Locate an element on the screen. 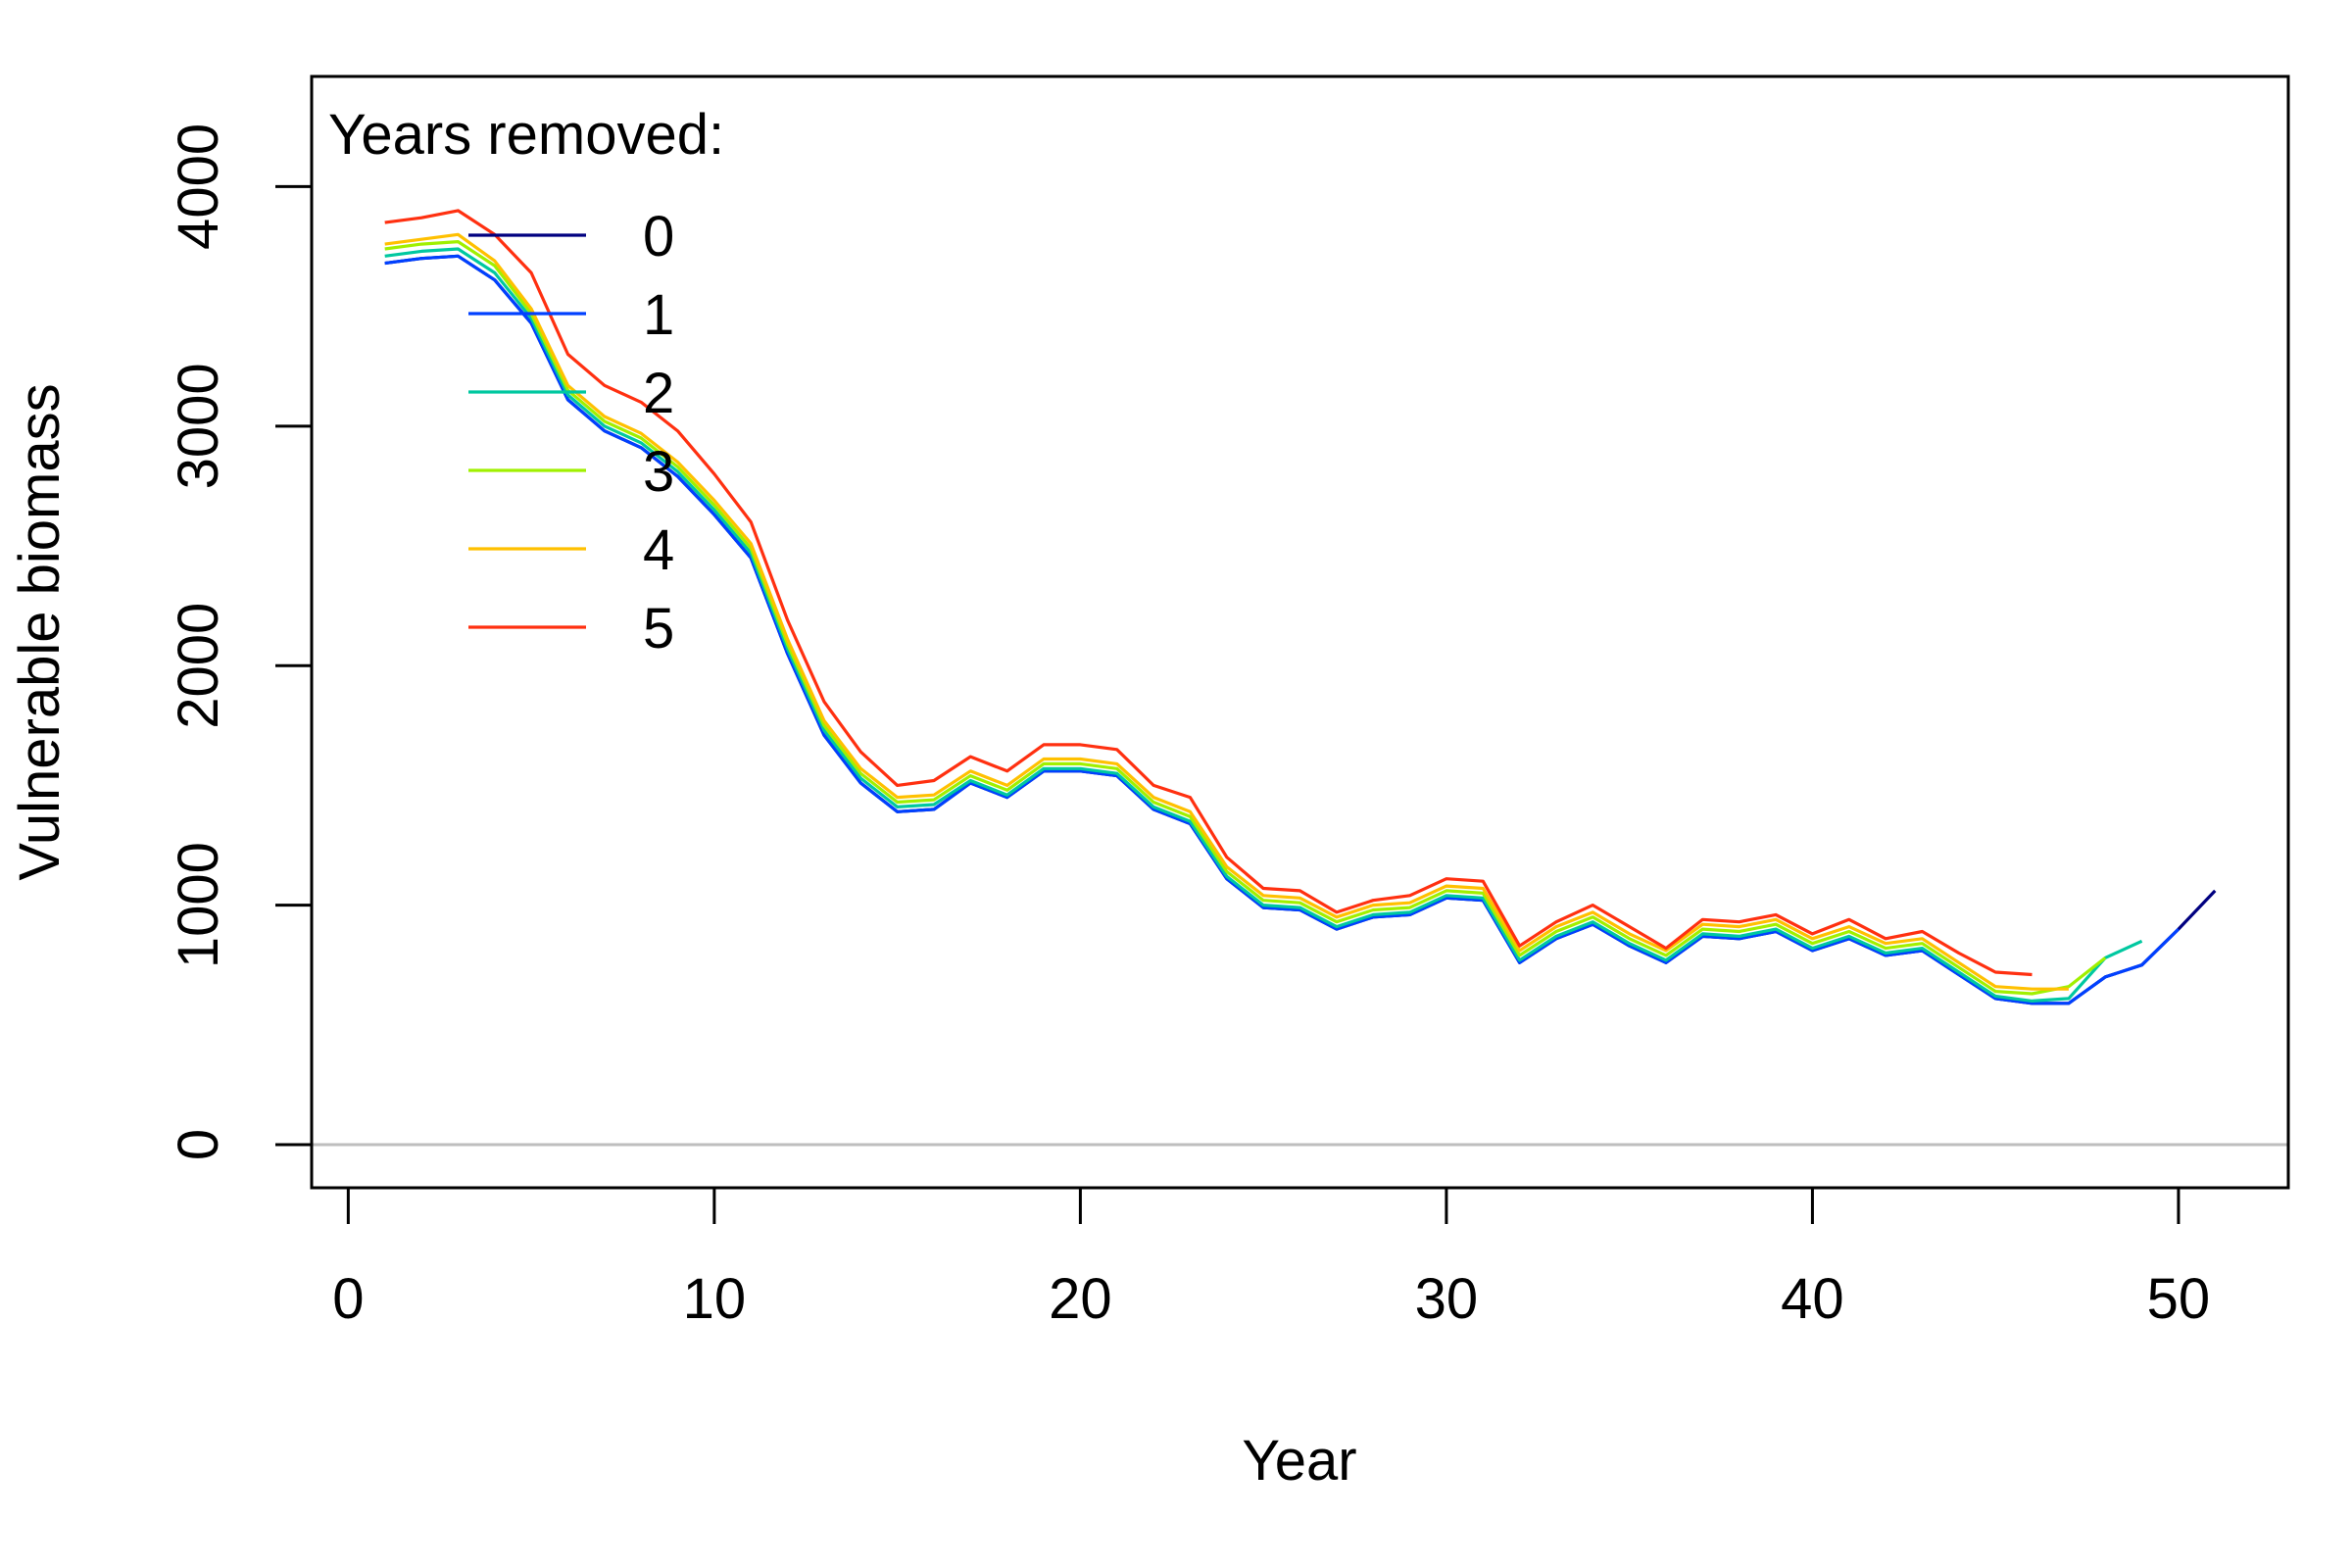 This screenshot has height=1568, width=2352. x-tick-label: 10 is located at coordinates (715, 1299).